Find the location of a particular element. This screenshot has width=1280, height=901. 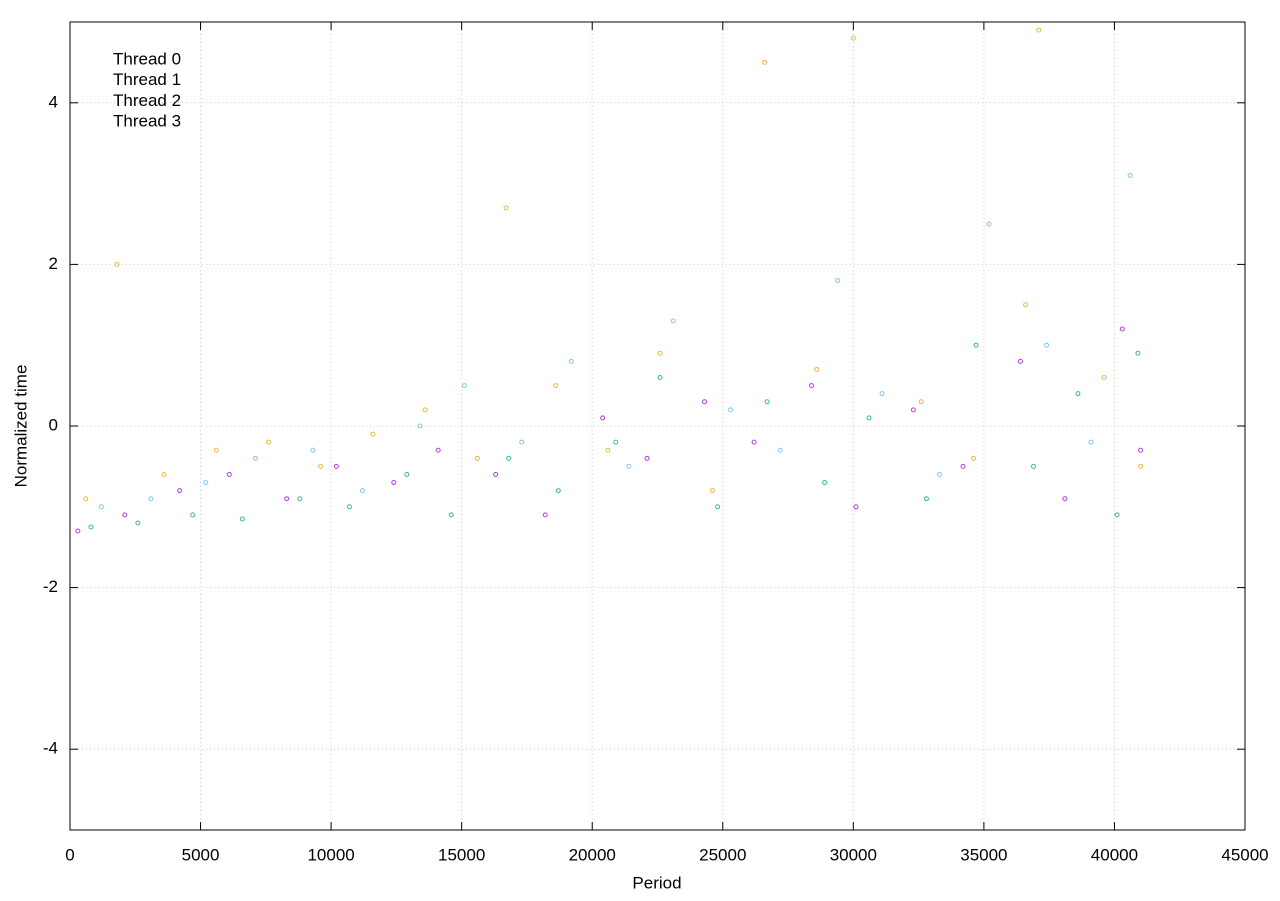

y-tick-label: -2 is located at coordinates (50, 586).